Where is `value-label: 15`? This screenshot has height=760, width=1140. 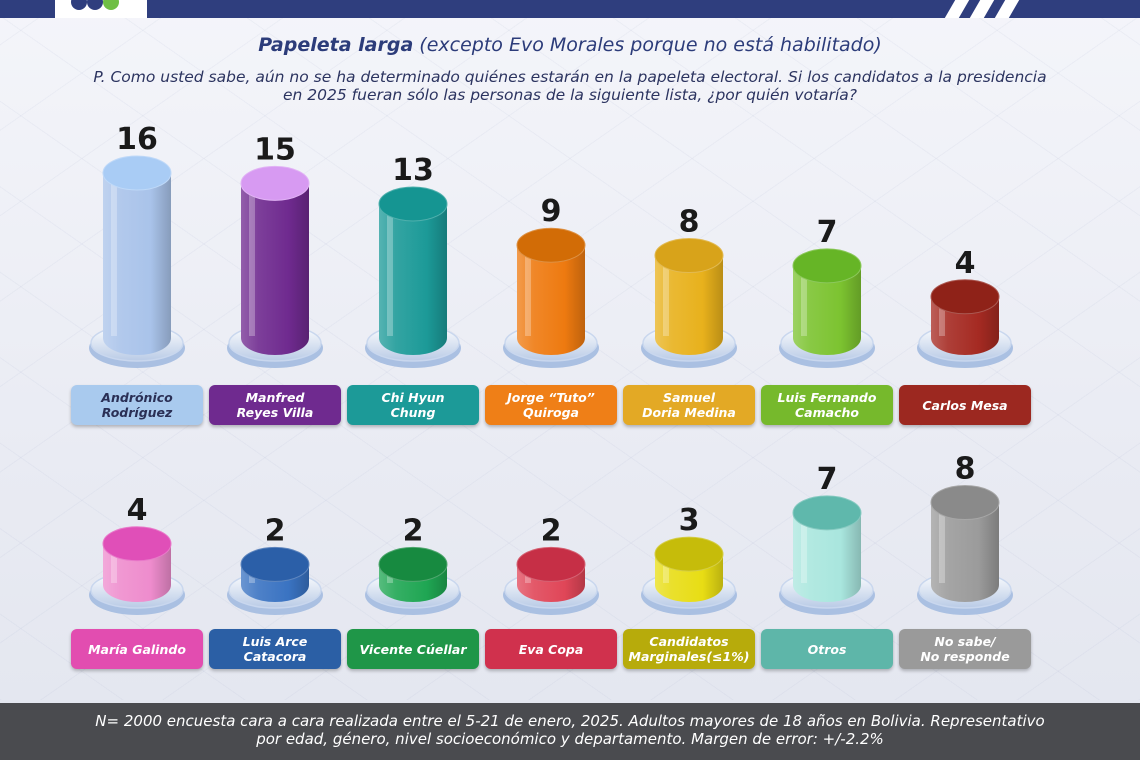
value-label: 15 is located at coordinates (275, 149).